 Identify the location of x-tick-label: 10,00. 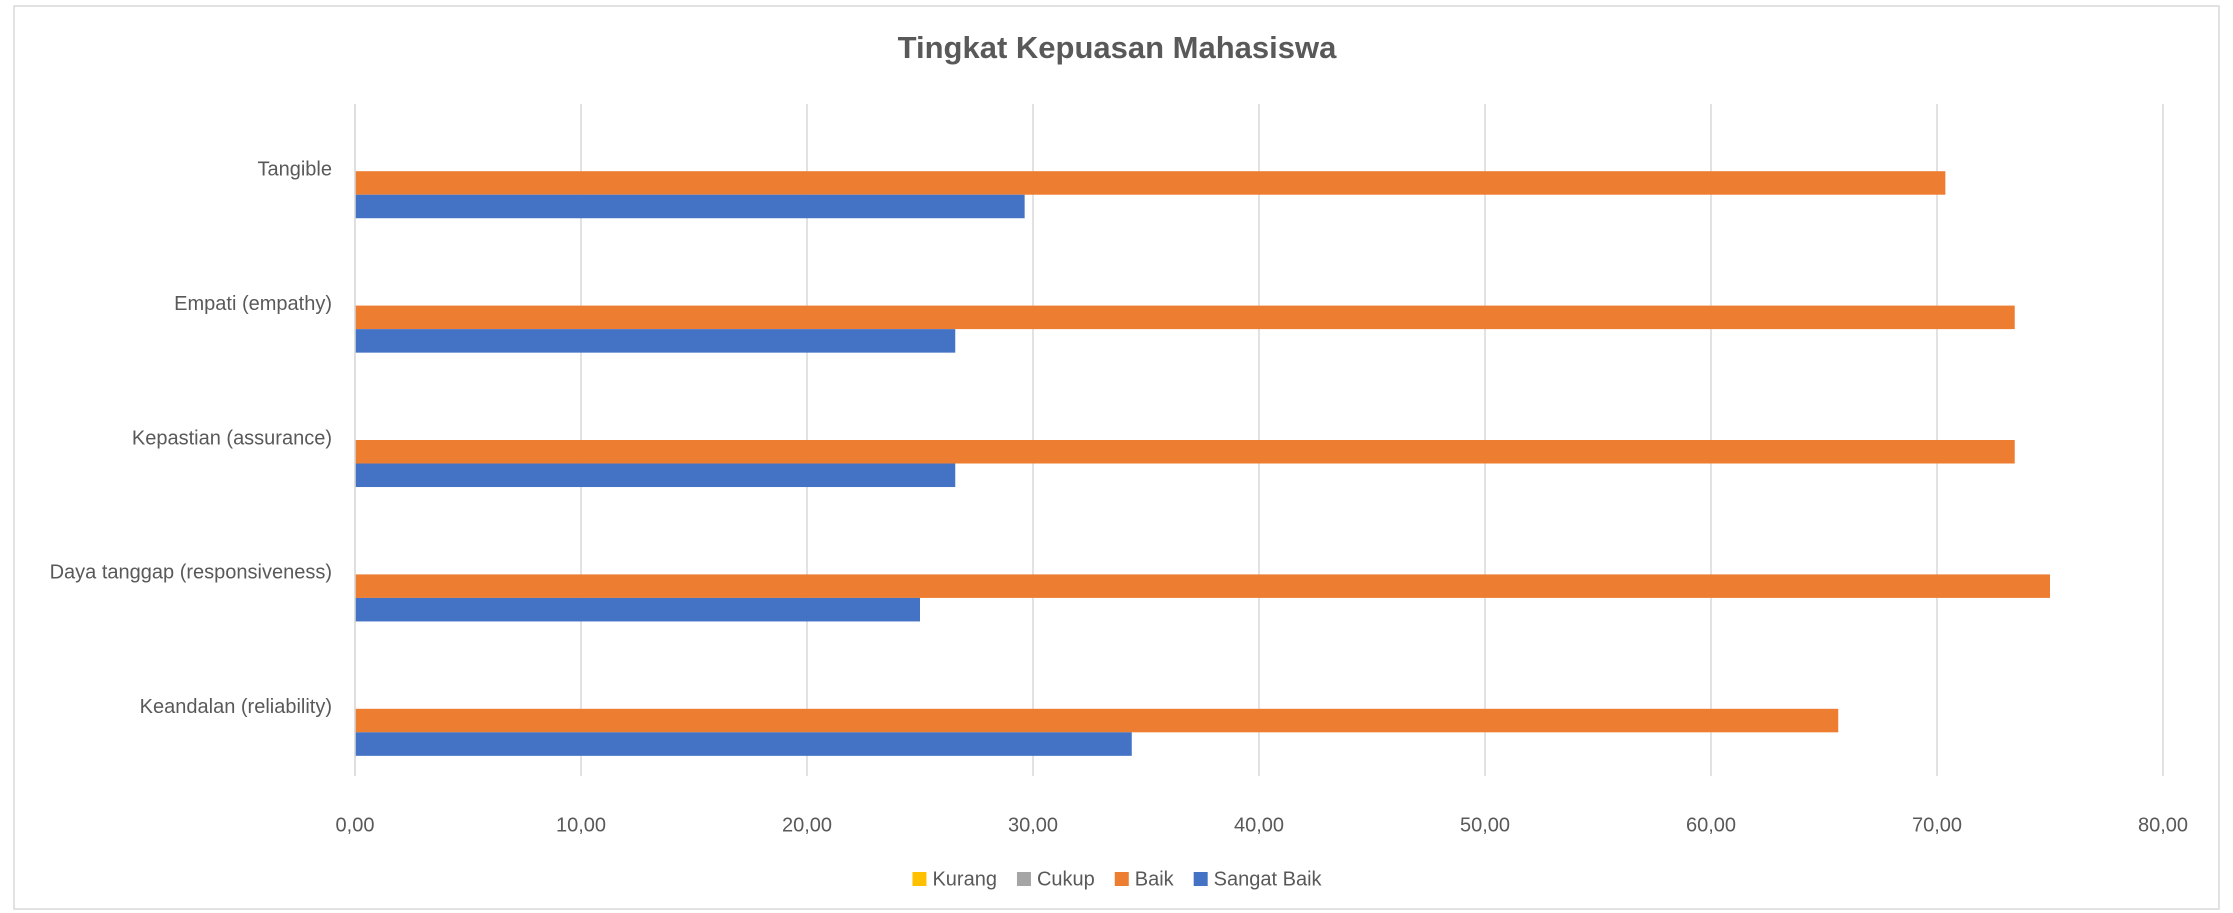
(581, 825).